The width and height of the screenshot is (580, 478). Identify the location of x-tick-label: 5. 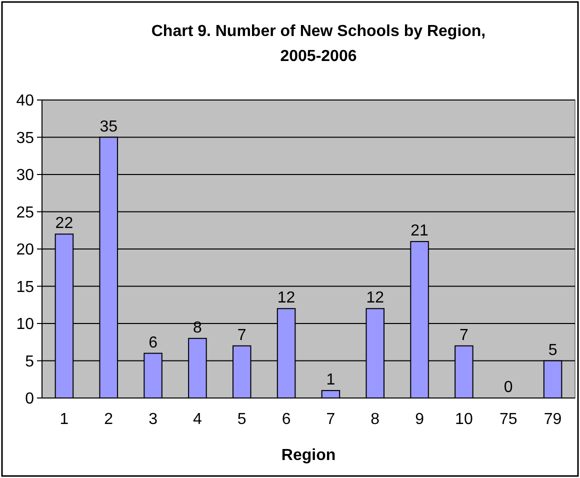
(241, 419).